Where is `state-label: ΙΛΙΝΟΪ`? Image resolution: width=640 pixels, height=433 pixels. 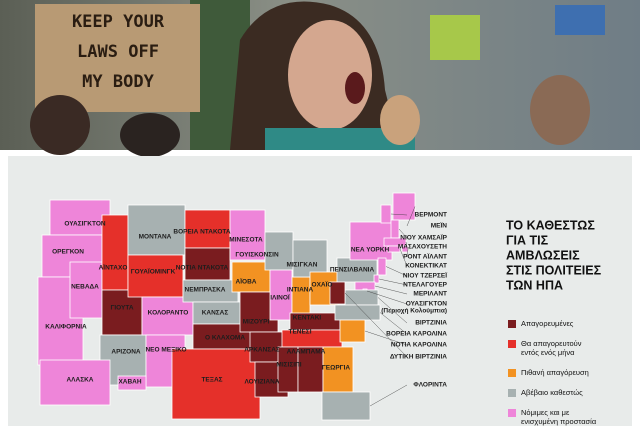 state-label: ΙΛΙΝΟΪ is located at coordinates (280, 298).